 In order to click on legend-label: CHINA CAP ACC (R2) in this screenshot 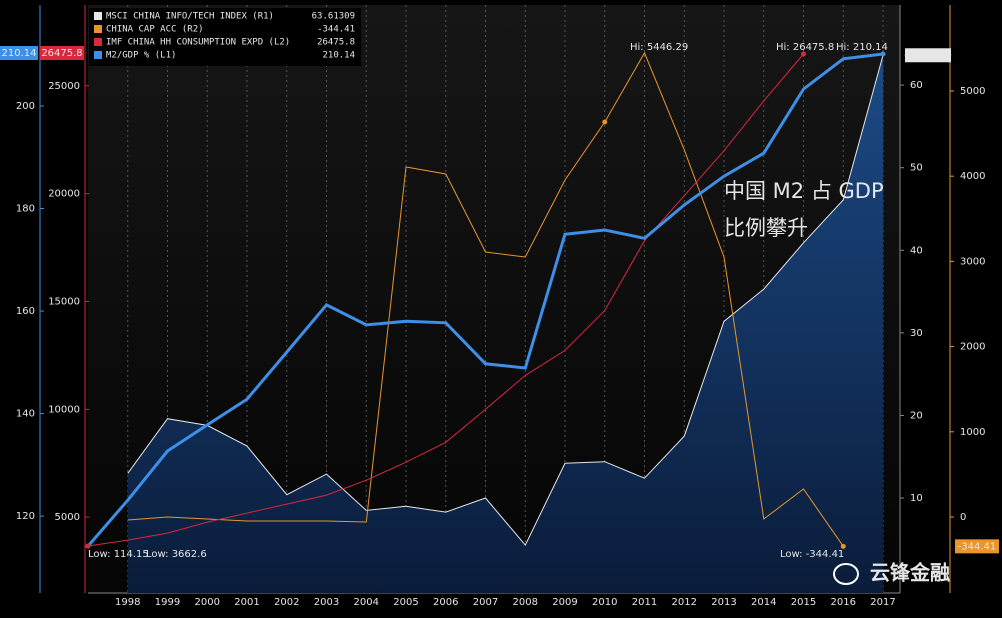, I will do `click(155, 30)`.